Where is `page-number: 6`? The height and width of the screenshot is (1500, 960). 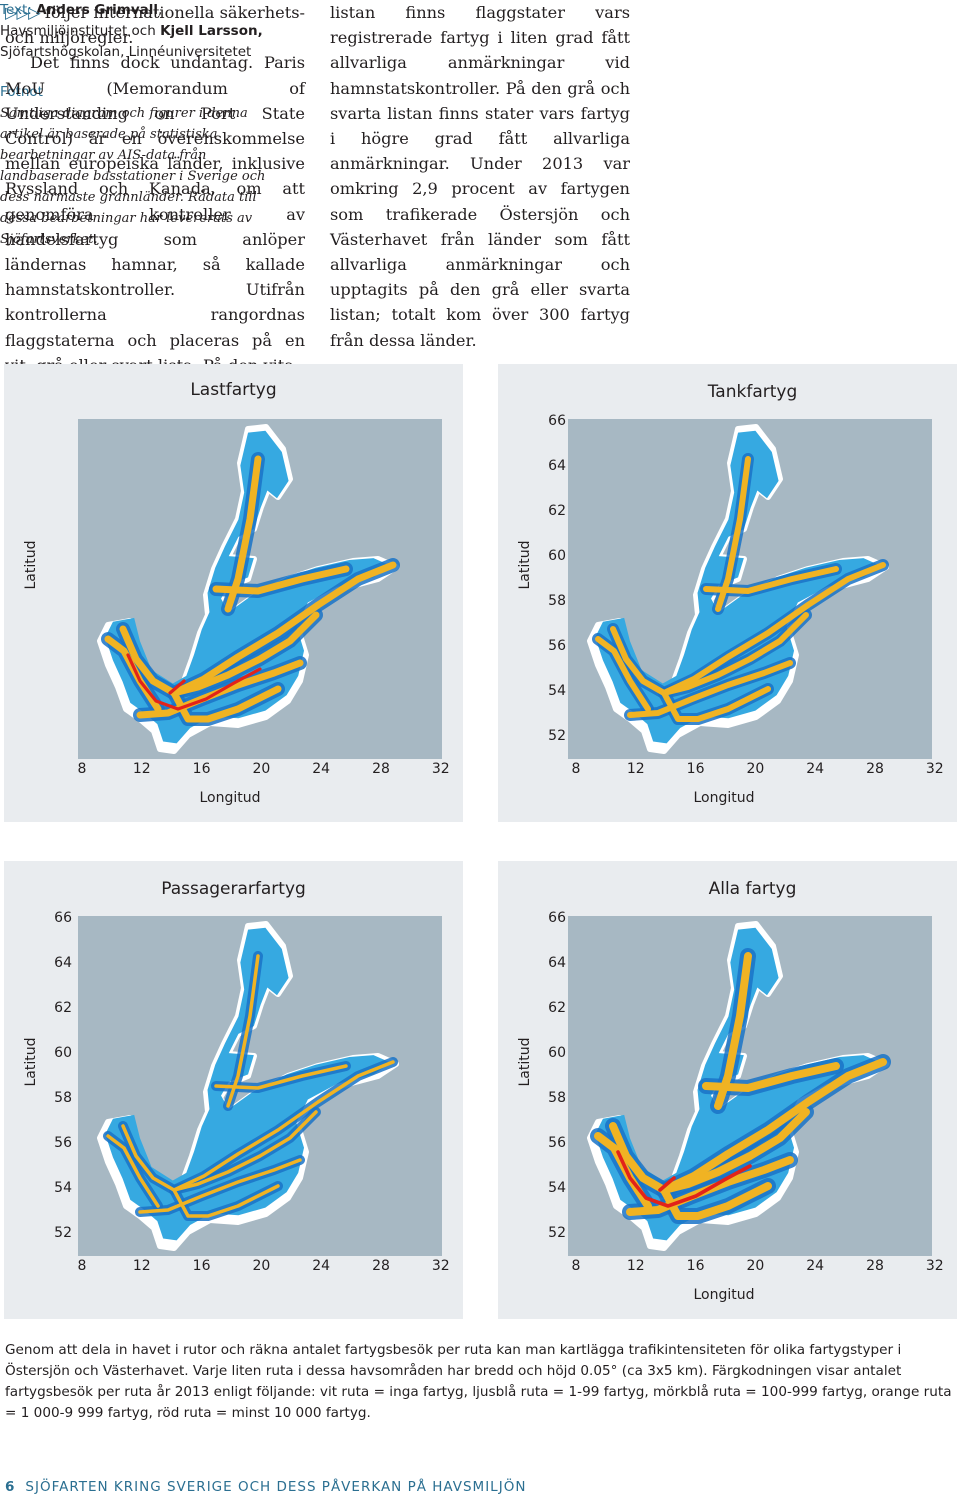 page-number: 6 is located at coordinates (10, 1487).